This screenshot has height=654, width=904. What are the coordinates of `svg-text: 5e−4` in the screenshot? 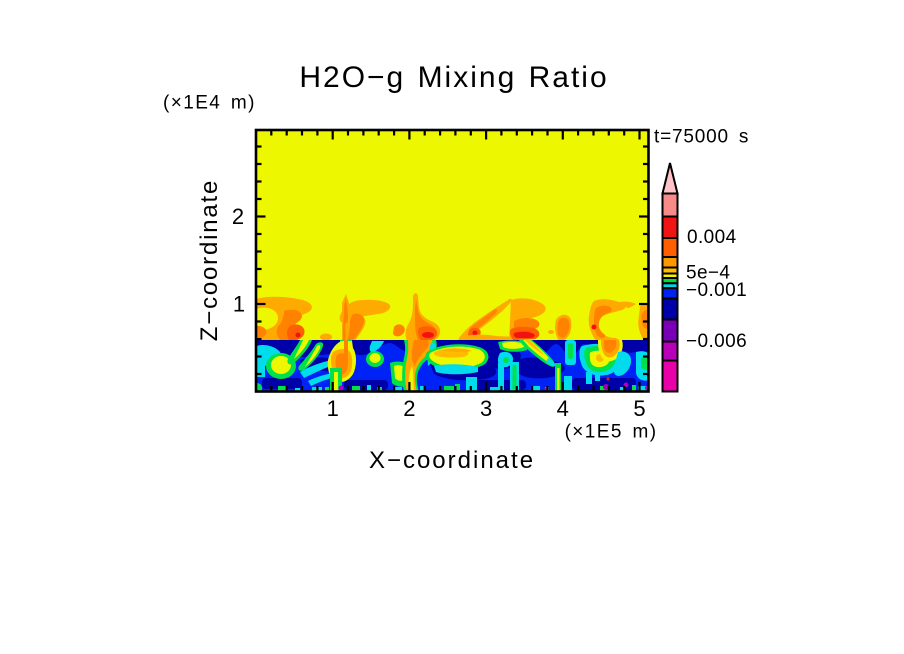 It's located at (708, 273).